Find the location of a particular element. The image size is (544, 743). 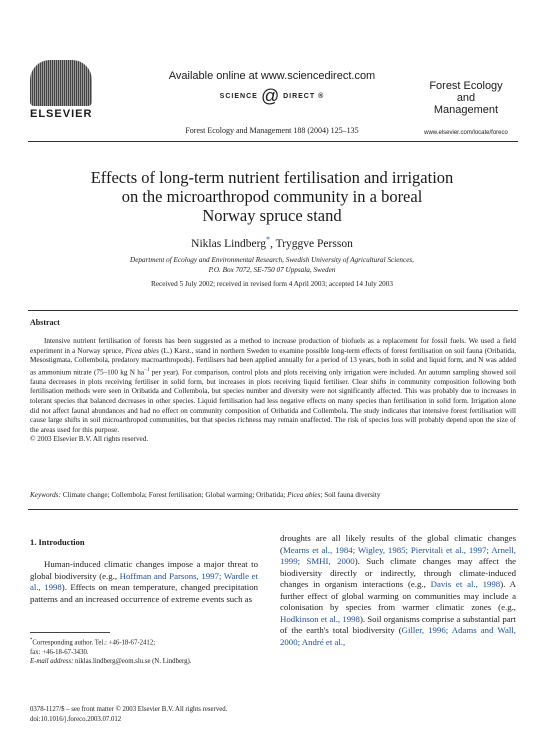

publisher-name: ELSEVIER is located at coordinates (61, 114).